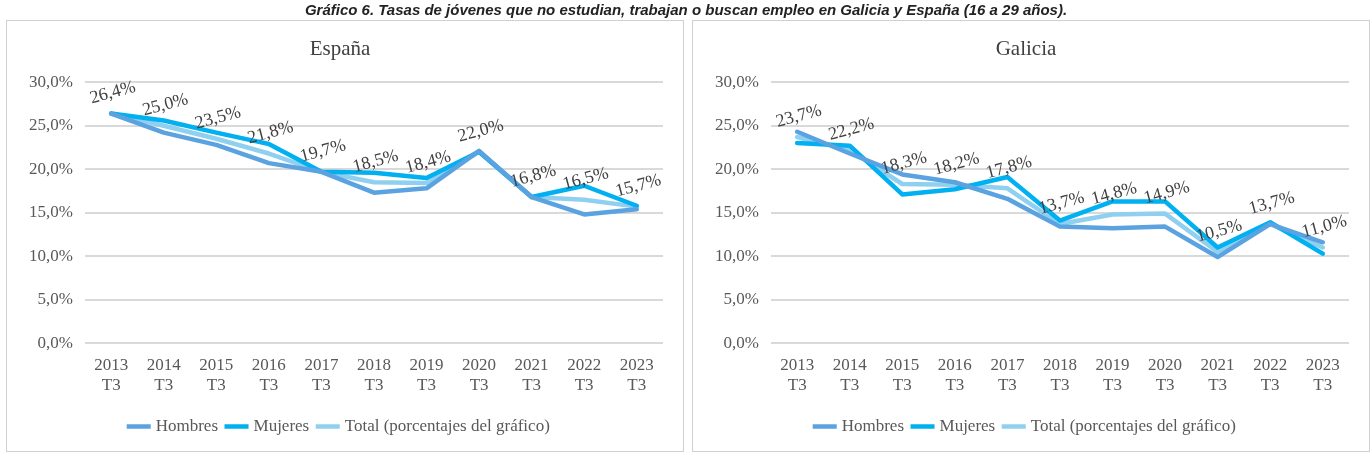 The image size is (1372, 453). Describe the element at coordinates (165, 104) in the screenshot. I see `data-label: 25,0%` at that location.